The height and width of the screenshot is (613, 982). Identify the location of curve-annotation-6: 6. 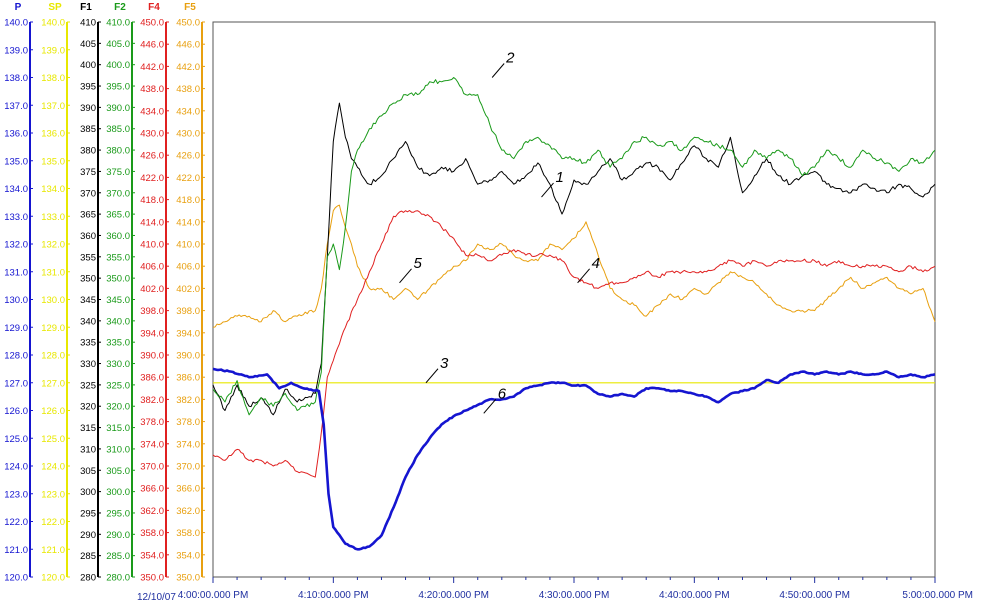
(495, 399).